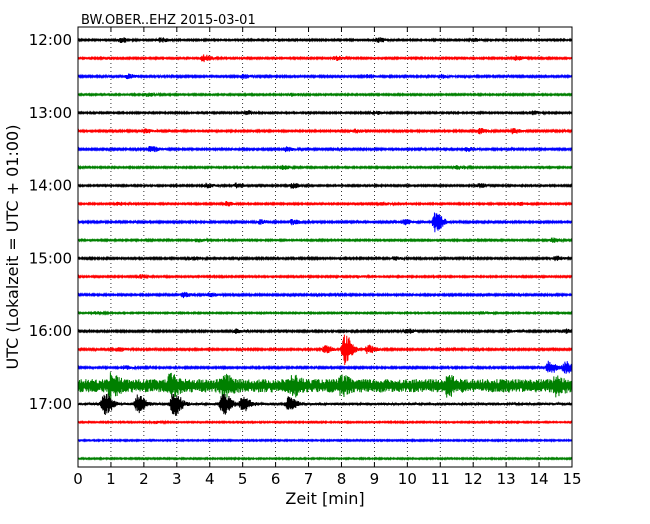  Describe the element at coordinates (144, 479) in the screenshot. I see `x-tick-label: 2` at that location.